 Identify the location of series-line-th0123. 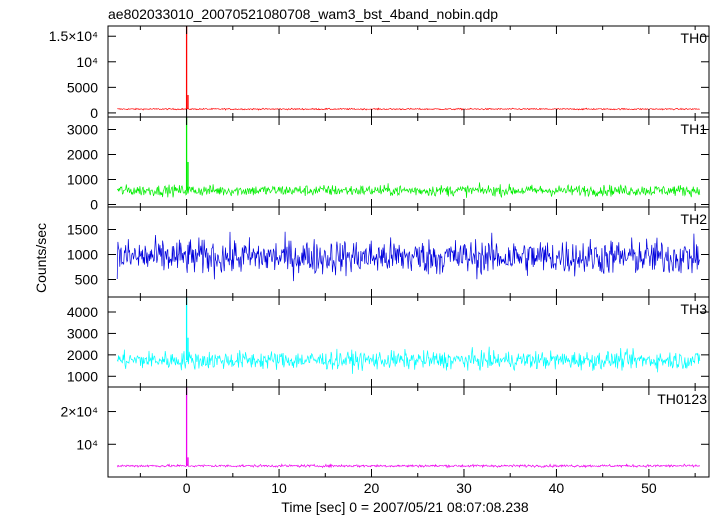
(408, 466).